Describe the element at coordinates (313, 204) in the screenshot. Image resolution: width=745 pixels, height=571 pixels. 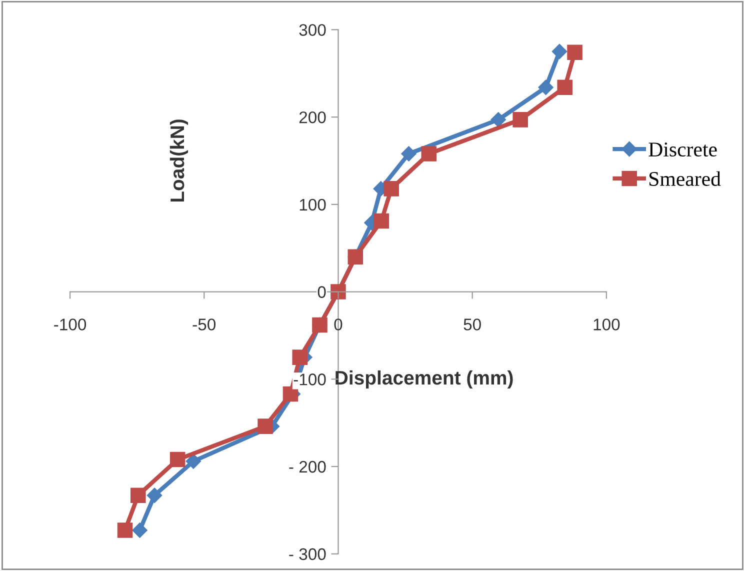
I see `y-tick-label: 100` at that location.